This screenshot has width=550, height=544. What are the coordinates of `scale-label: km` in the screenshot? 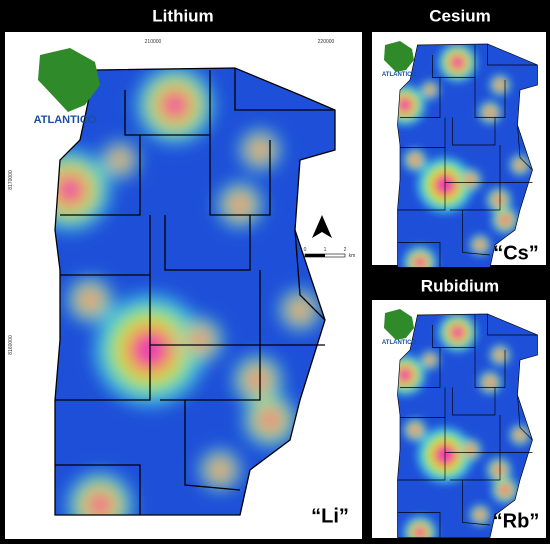 It's located at (352, 256).